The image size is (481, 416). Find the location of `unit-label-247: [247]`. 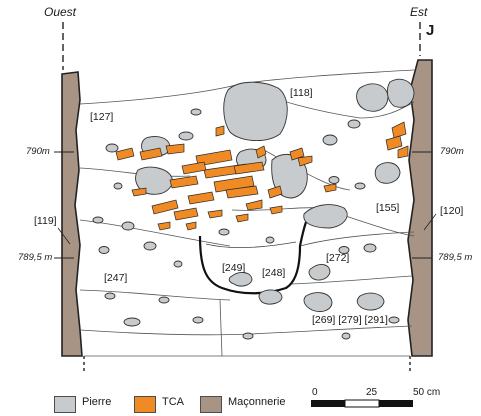

unit-label-247: [247] is located at coordinates (116, 278).